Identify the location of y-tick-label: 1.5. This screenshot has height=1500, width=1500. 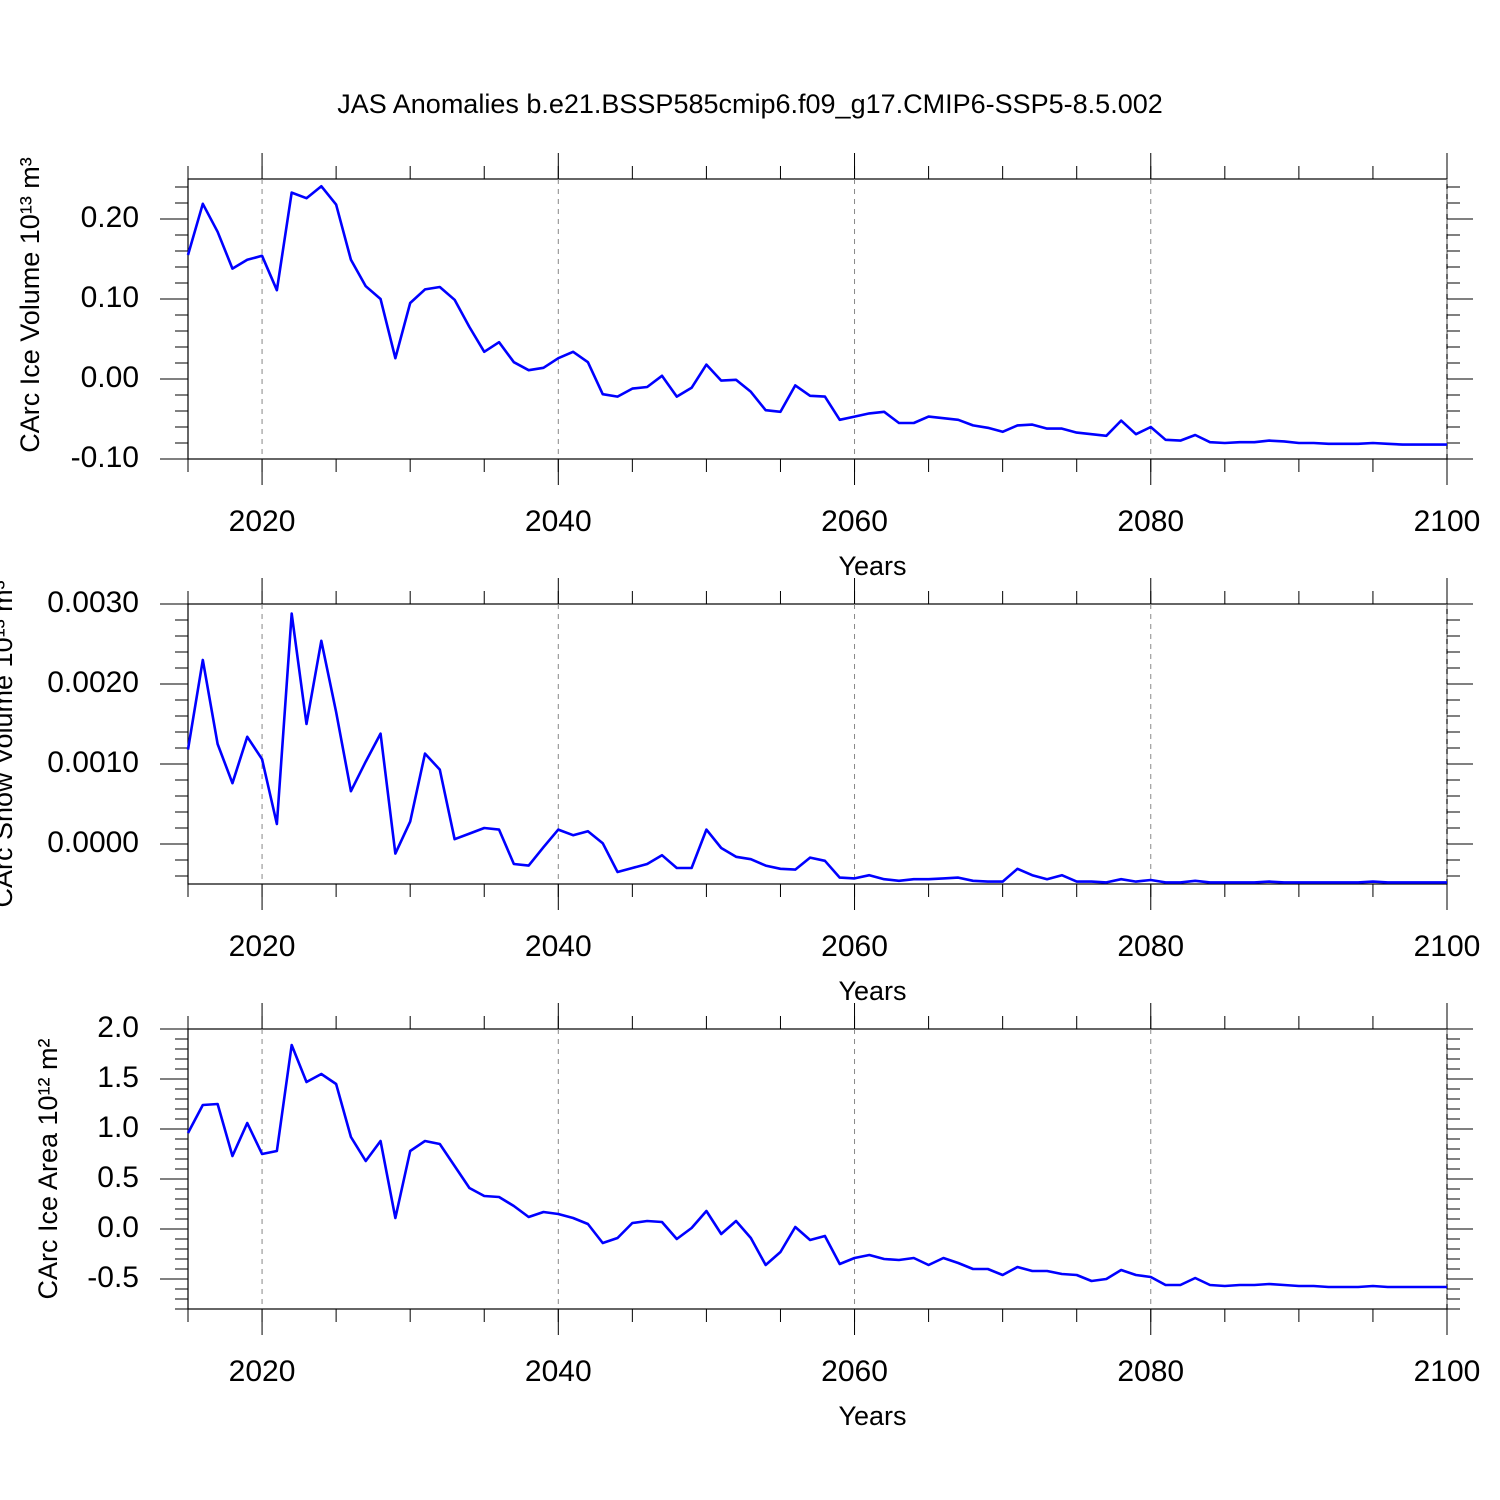
(118, 1077).